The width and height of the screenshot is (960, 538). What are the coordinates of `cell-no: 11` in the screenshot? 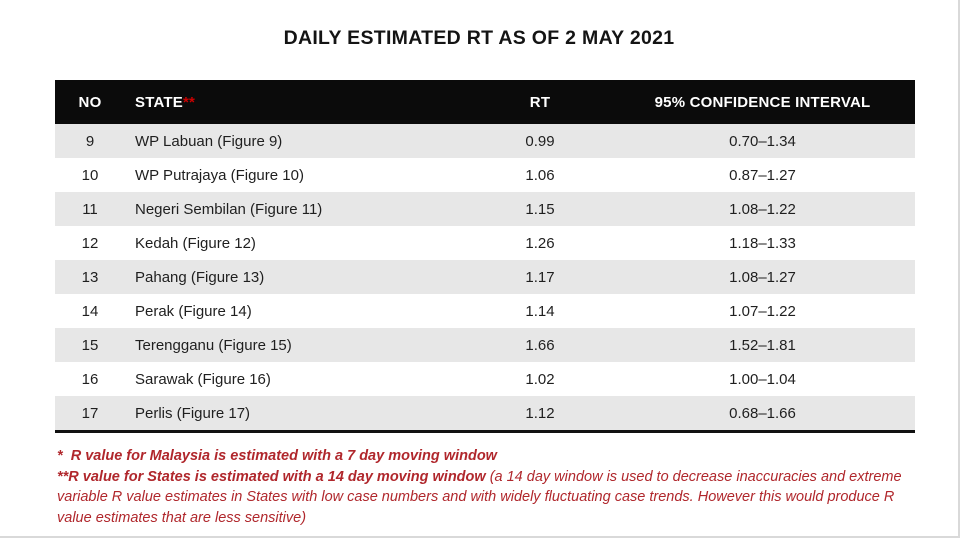 It's located at (90, 209).